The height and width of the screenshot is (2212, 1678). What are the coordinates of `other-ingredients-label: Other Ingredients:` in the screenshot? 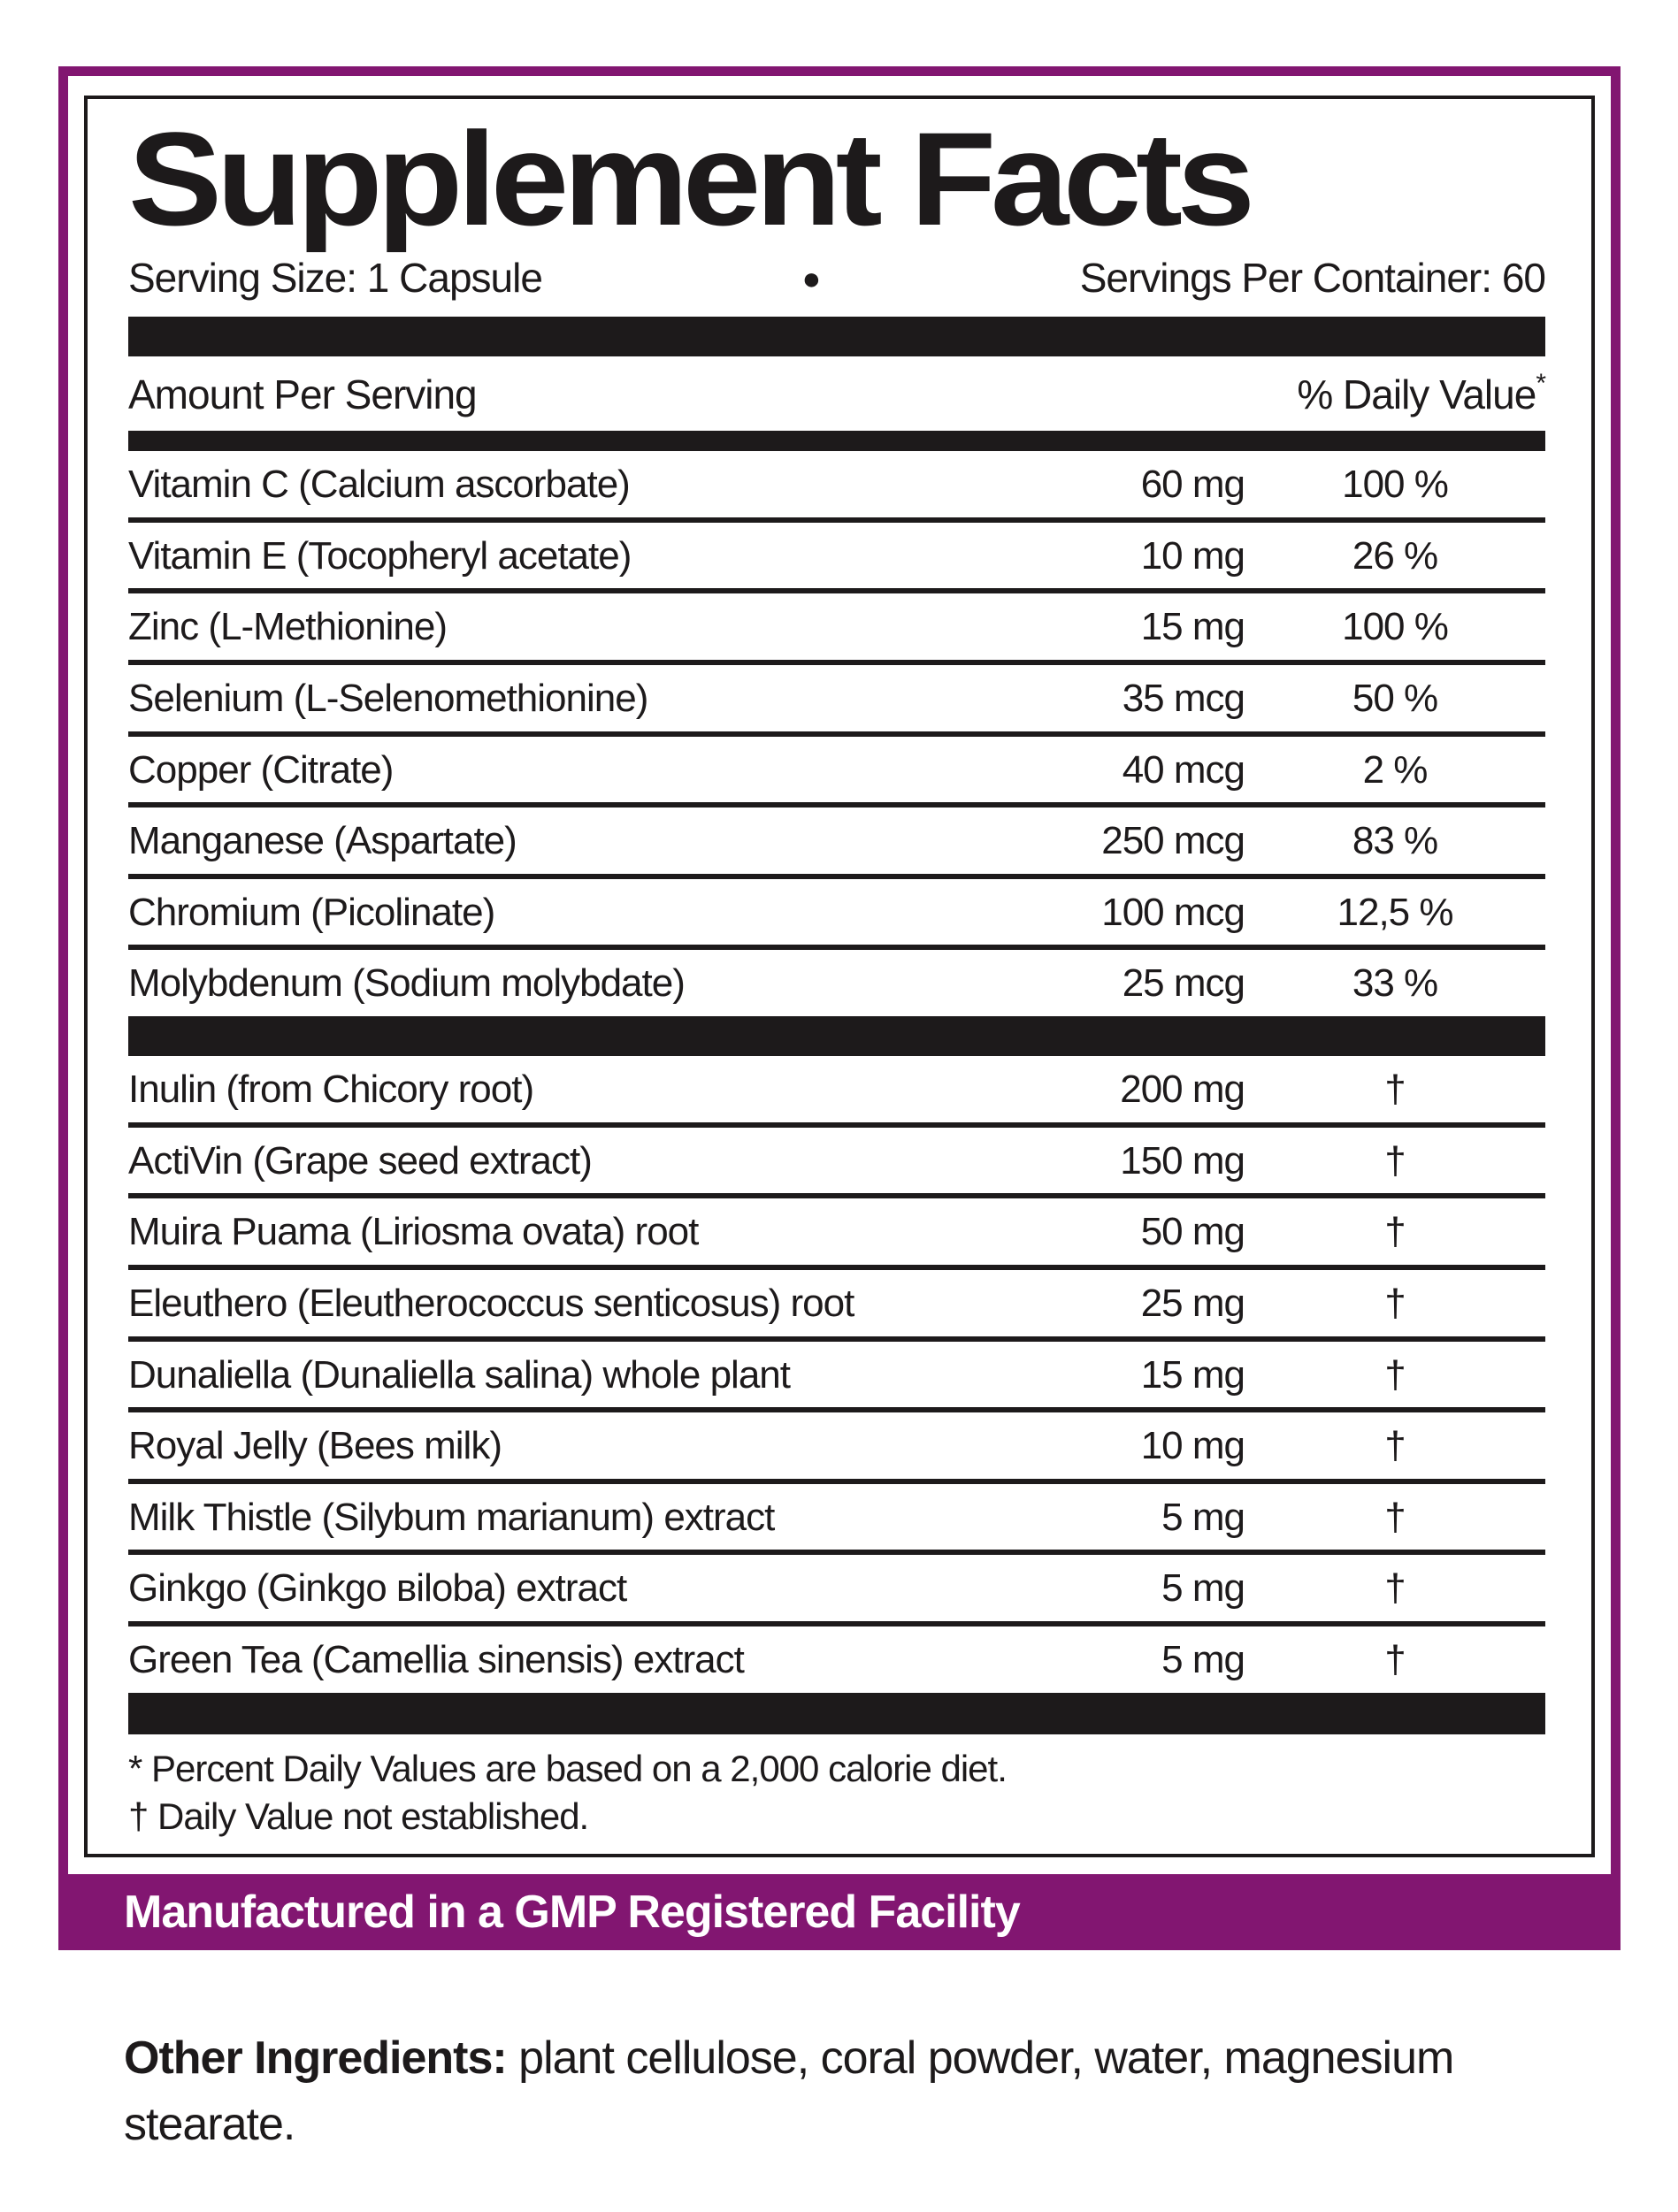 It's located at (316, 2058).